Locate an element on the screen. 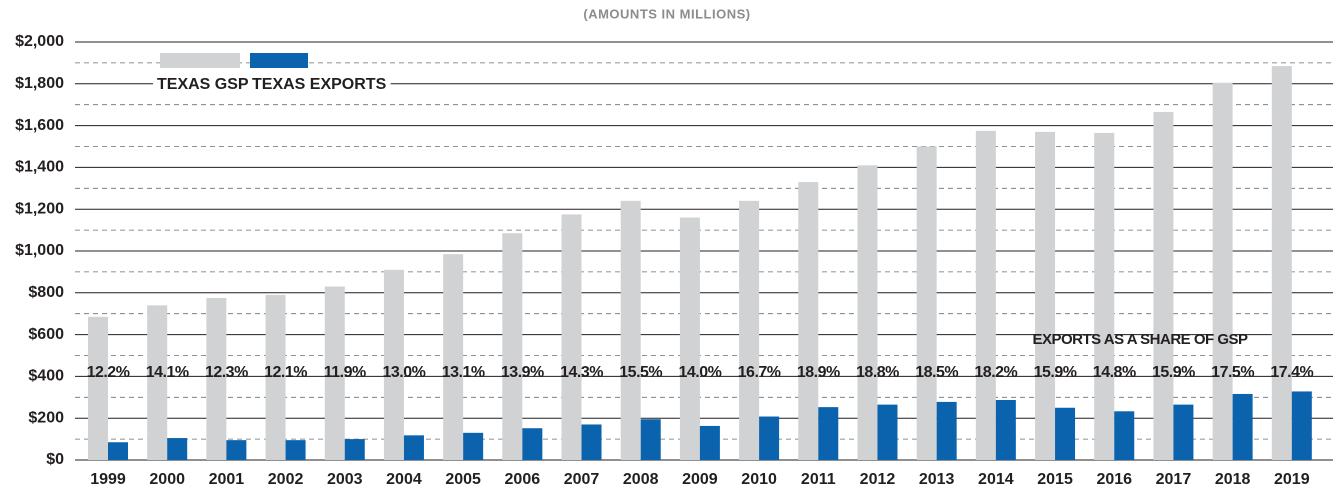 This screenshot has width=1333, height=492. share-label: 17.4% is located at coordinates (1291, 372).